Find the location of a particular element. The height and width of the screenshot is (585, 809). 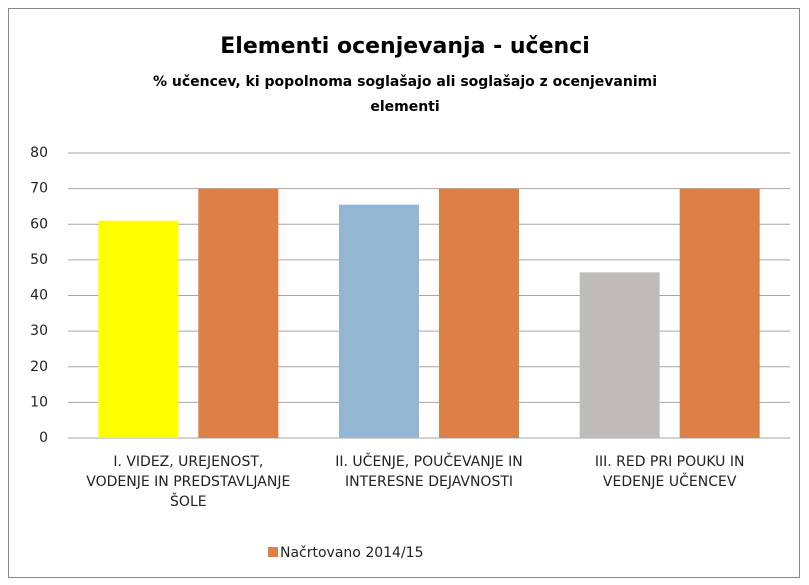

x-tick-label: III. RED PRI POUKU IN VEDENJE UČENCEV is located at coordinates (669, 472).